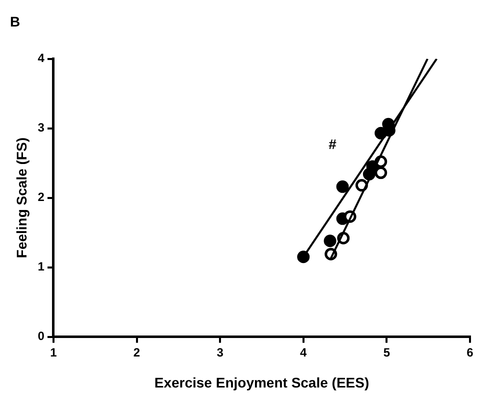 The width and height of the screenshot is (480, 406). Describe the element at coordinates (304, 352) in the screenshot. I see `x-tick-label: 4` at that location.